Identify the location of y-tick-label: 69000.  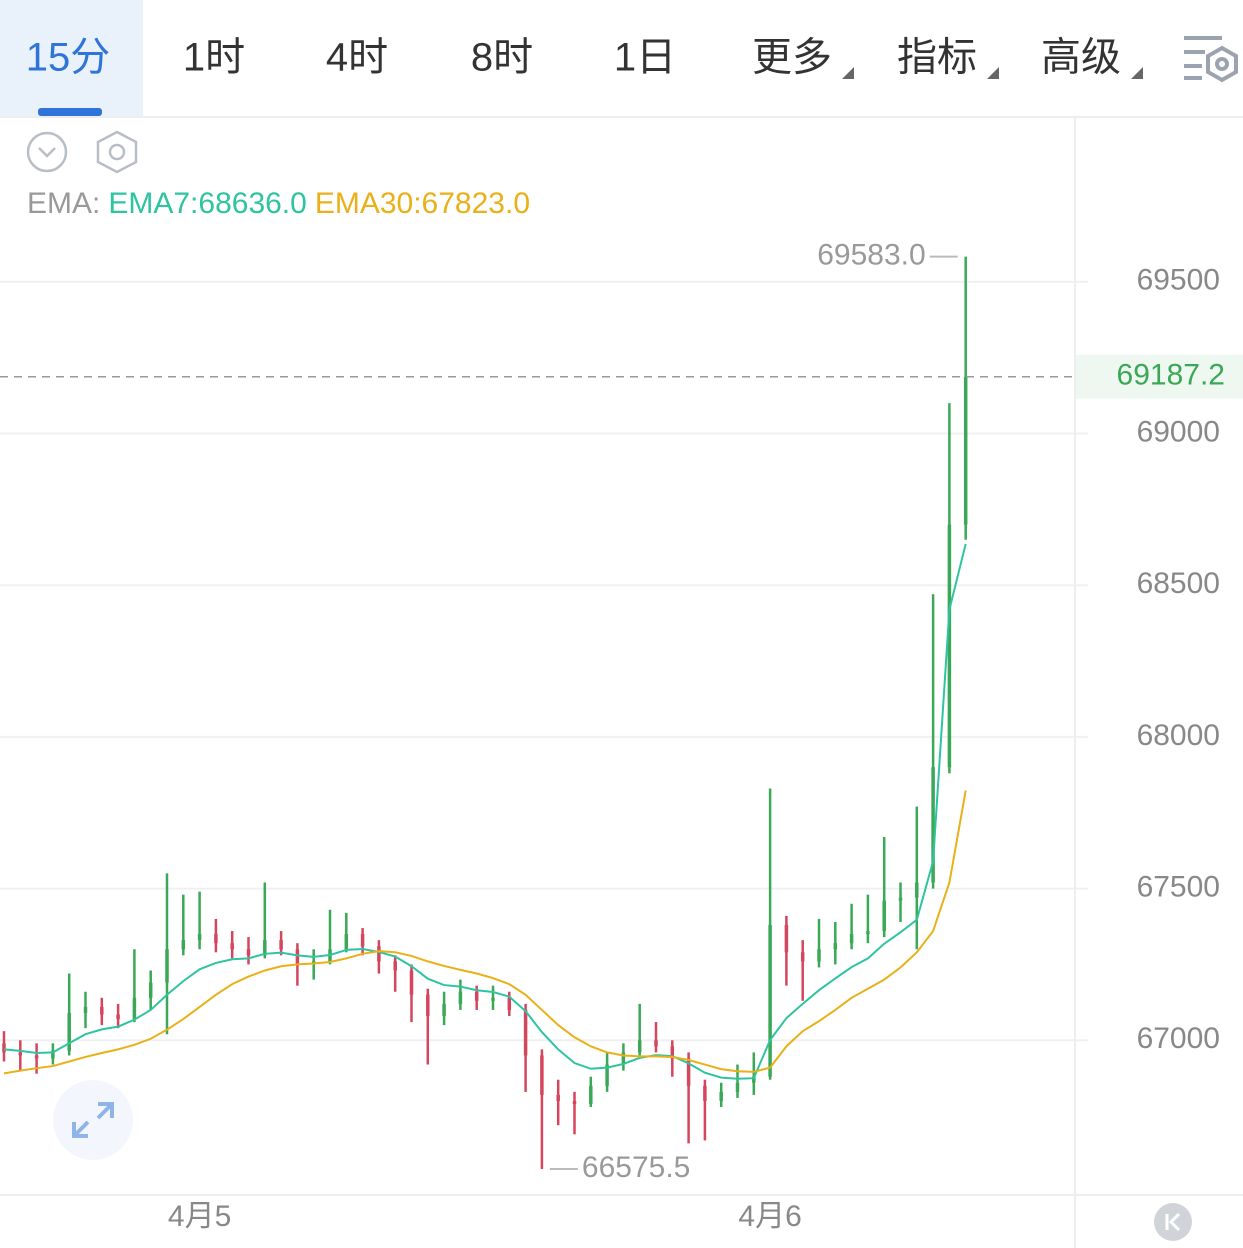
(1178, 431).